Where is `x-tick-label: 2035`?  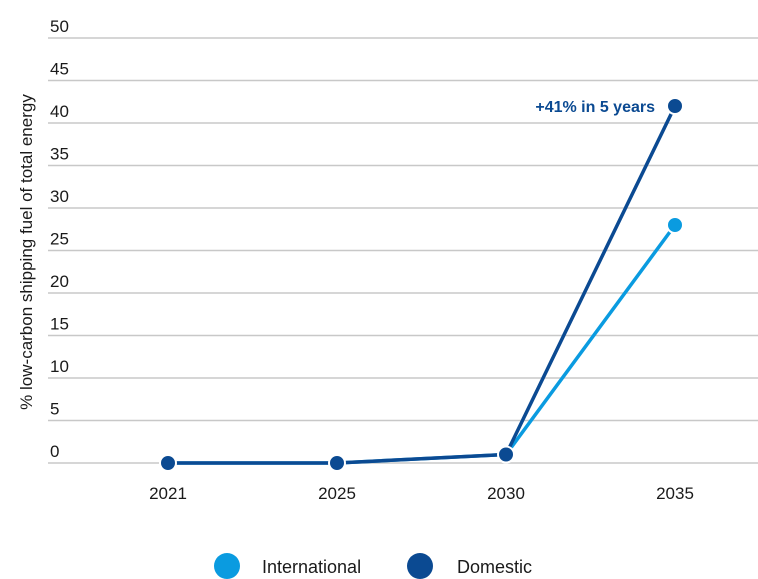 x-tick-label: 2035 is located at coordinates (675, 493).